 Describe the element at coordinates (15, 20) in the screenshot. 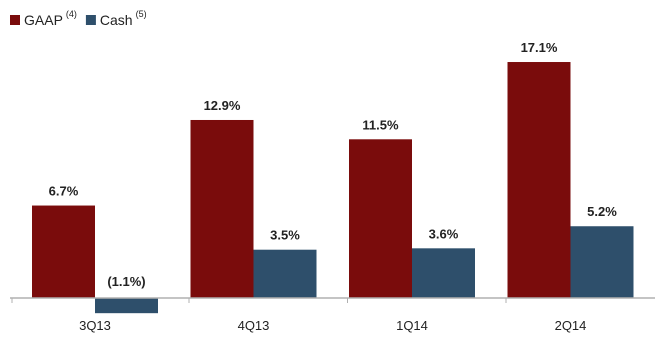

I see `legend-swatch-gaap` at that location.